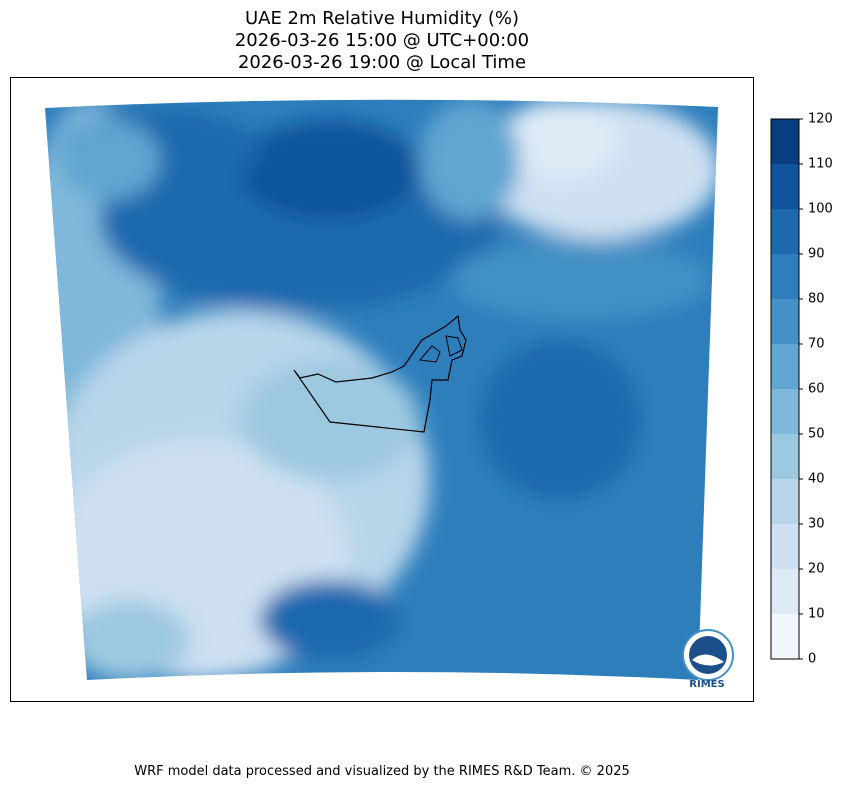 This screenshot has width=844, height=792. What do you see at coordinates (816, 569) in the screenshot?
I see `colorbar-tick-label: 20` at bounding box center [816, 569].